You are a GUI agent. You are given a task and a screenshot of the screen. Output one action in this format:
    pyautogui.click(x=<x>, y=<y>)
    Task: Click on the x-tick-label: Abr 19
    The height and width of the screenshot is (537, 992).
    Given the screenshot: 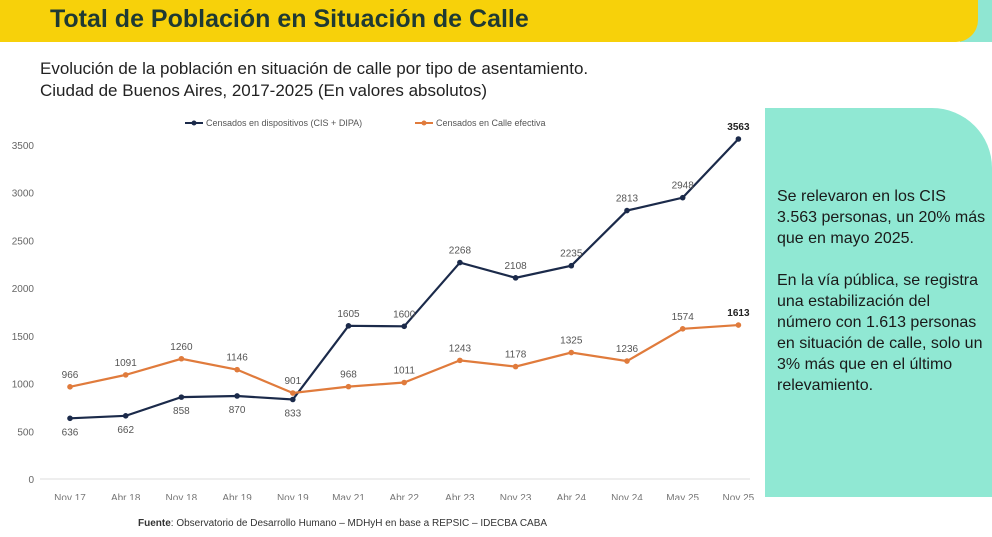 What is the action you would take?
    pyautogui.click(x=237, y=496)
    